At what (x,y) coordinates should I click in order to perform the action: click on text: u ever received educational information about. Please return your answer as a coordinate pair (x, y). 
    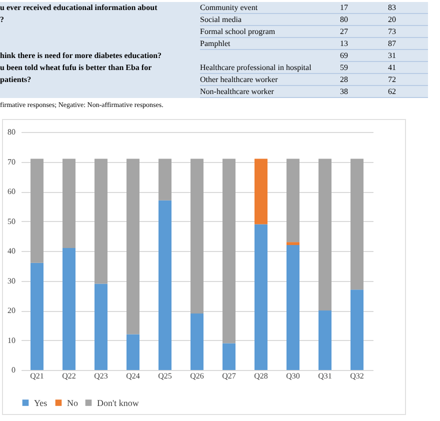
    Looking at the image, I should click on (79, 8).